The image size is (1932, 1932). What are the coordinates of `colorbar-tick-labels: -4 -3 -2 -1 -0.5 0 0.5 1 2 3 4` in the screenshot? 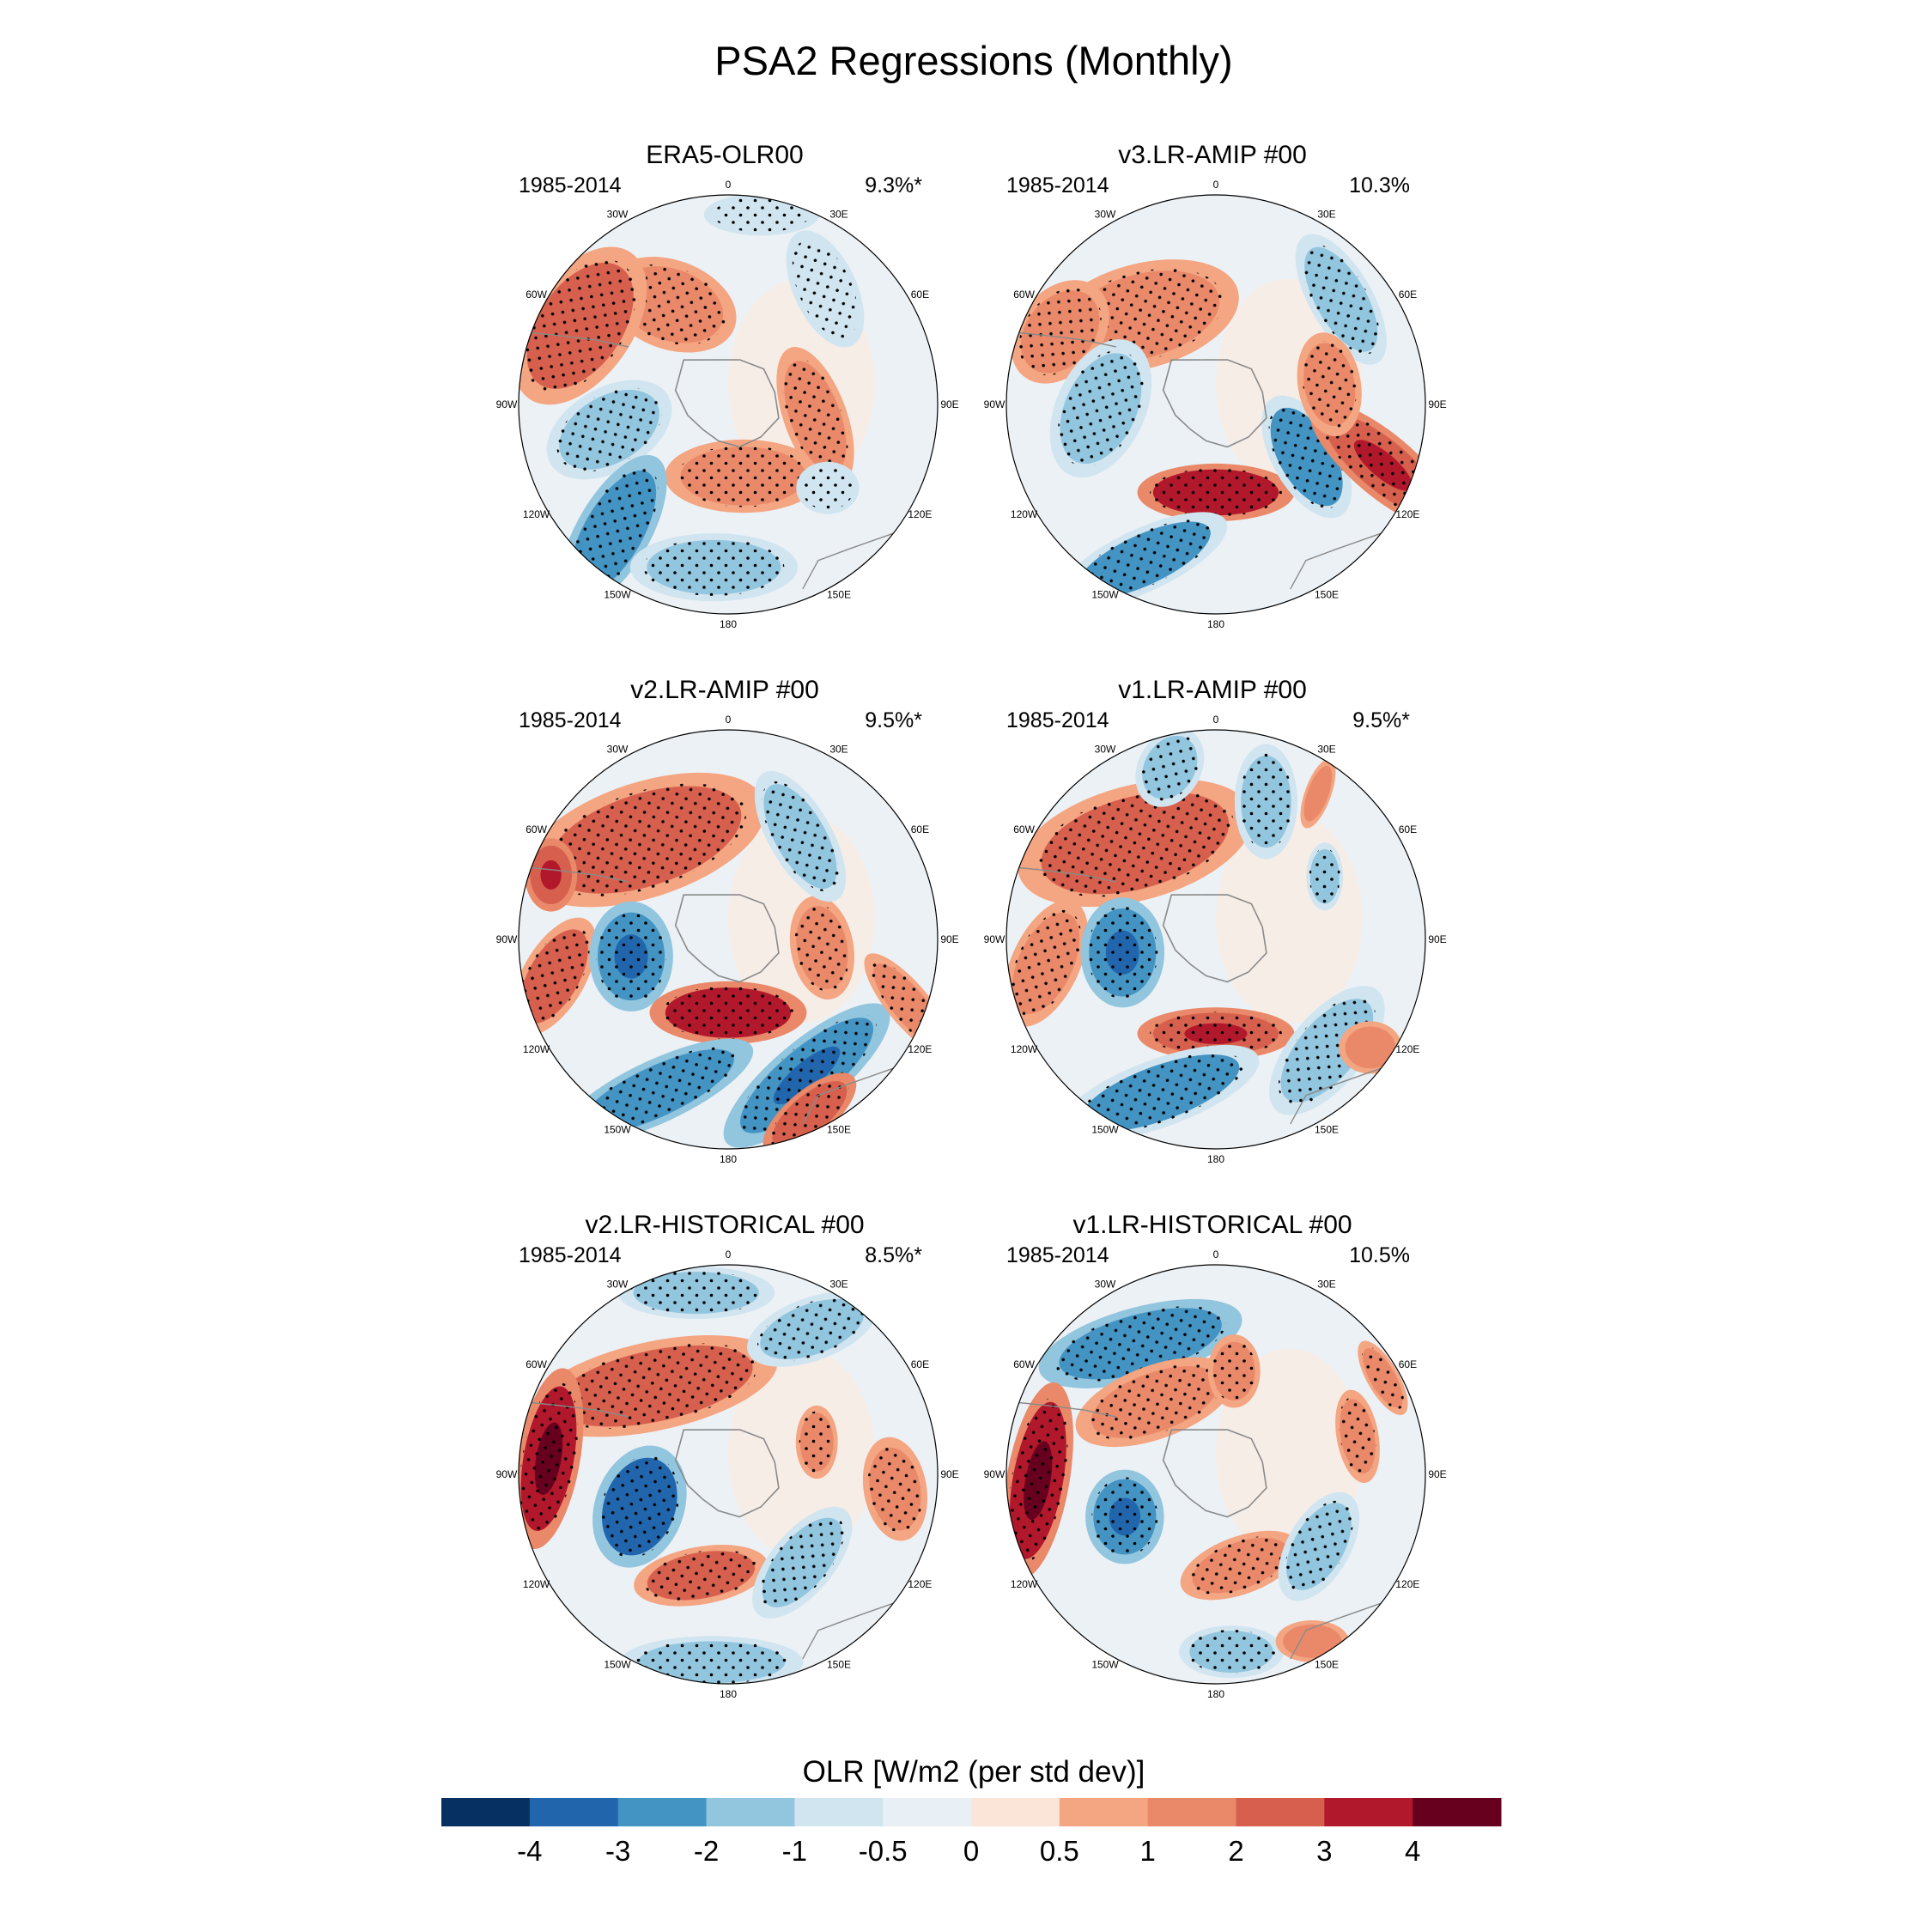 It's located at (969, 1851).